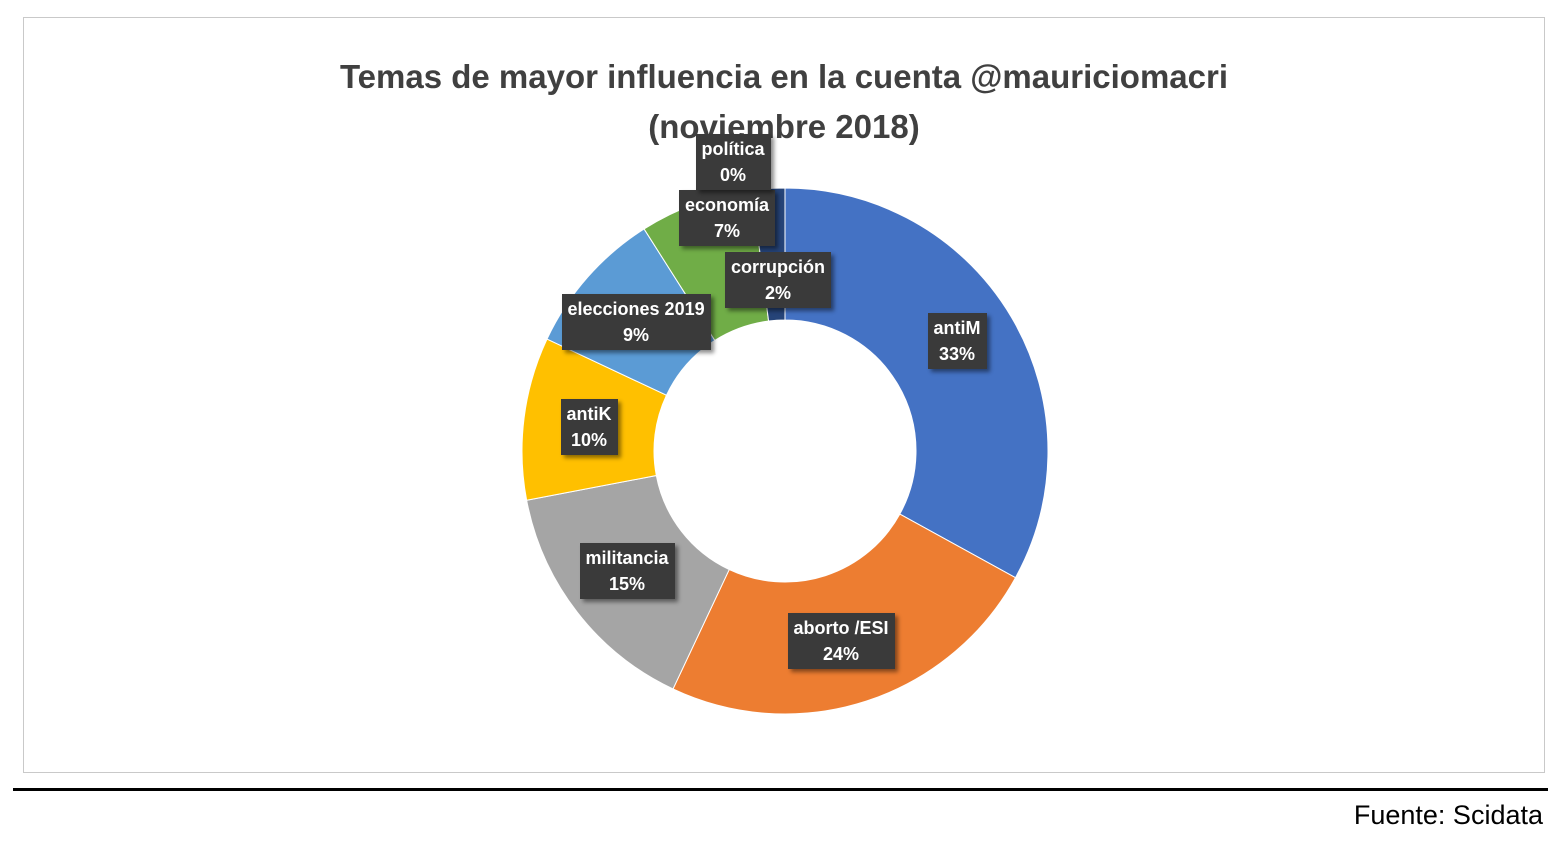 This screenshot has height=845, width=1561. I want to click on source-note: Fuente: Scidata, so click(1448, 815).